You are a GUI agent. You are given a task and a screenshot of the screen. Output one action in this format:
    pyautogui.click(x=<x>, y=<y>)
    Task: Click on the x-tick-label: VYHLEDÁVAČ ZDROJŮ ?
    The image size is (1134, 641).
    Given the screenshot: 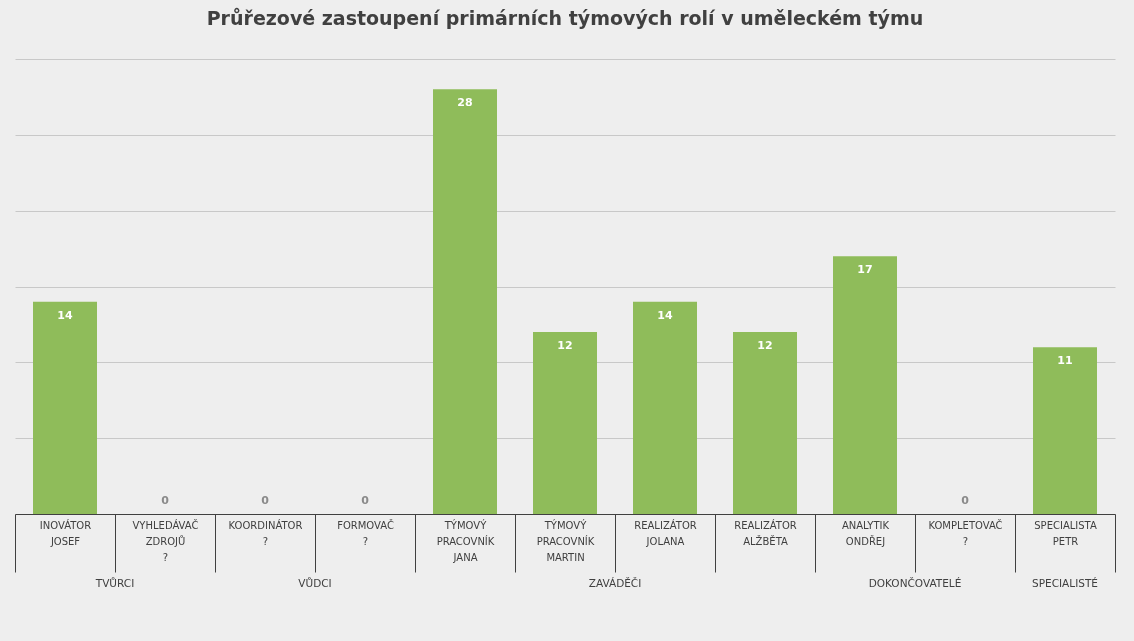 What is the action you would take?
    pyautogui.click(x=165, y=540)
    